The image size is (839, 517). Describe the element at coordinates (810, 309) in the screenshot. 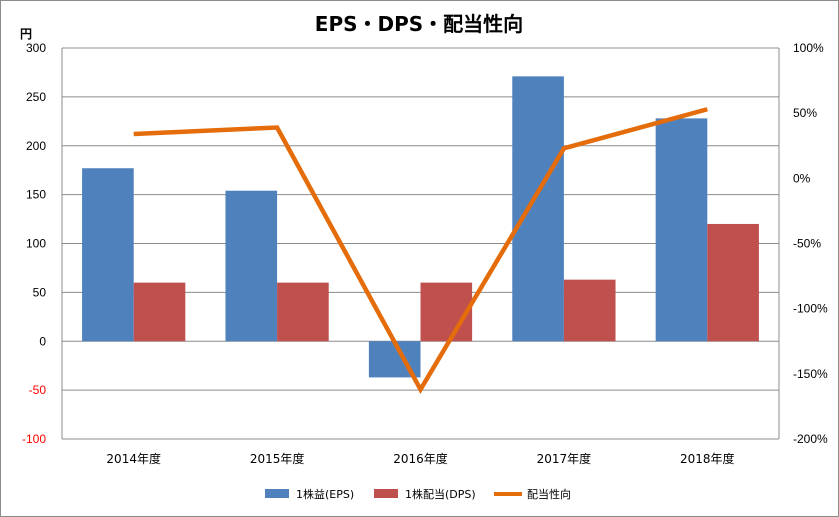

I see `right-tick-label: -100%` at that location.